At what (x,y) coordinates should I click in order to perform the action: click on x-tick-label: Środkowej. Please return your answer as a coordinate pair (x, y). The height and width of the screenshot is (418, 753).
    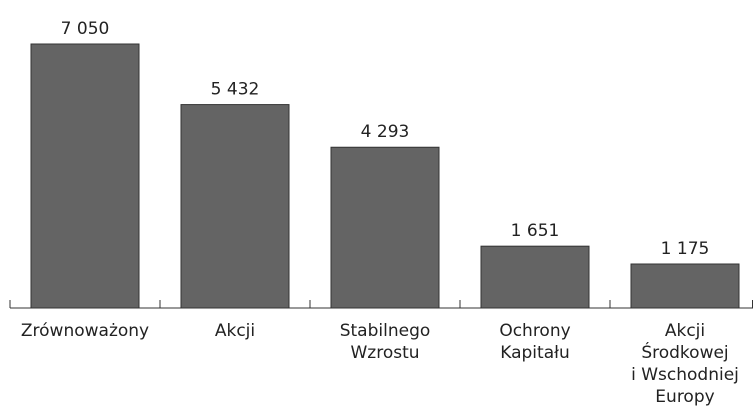
    Looking at the image, I should click on (684, 352).